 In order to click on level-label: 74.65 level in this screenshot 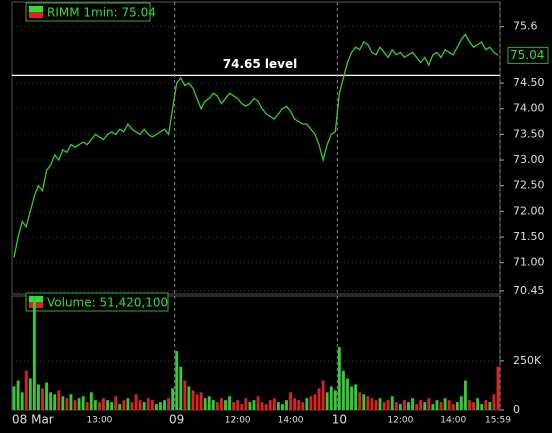, I will do `click(260, 64)`.